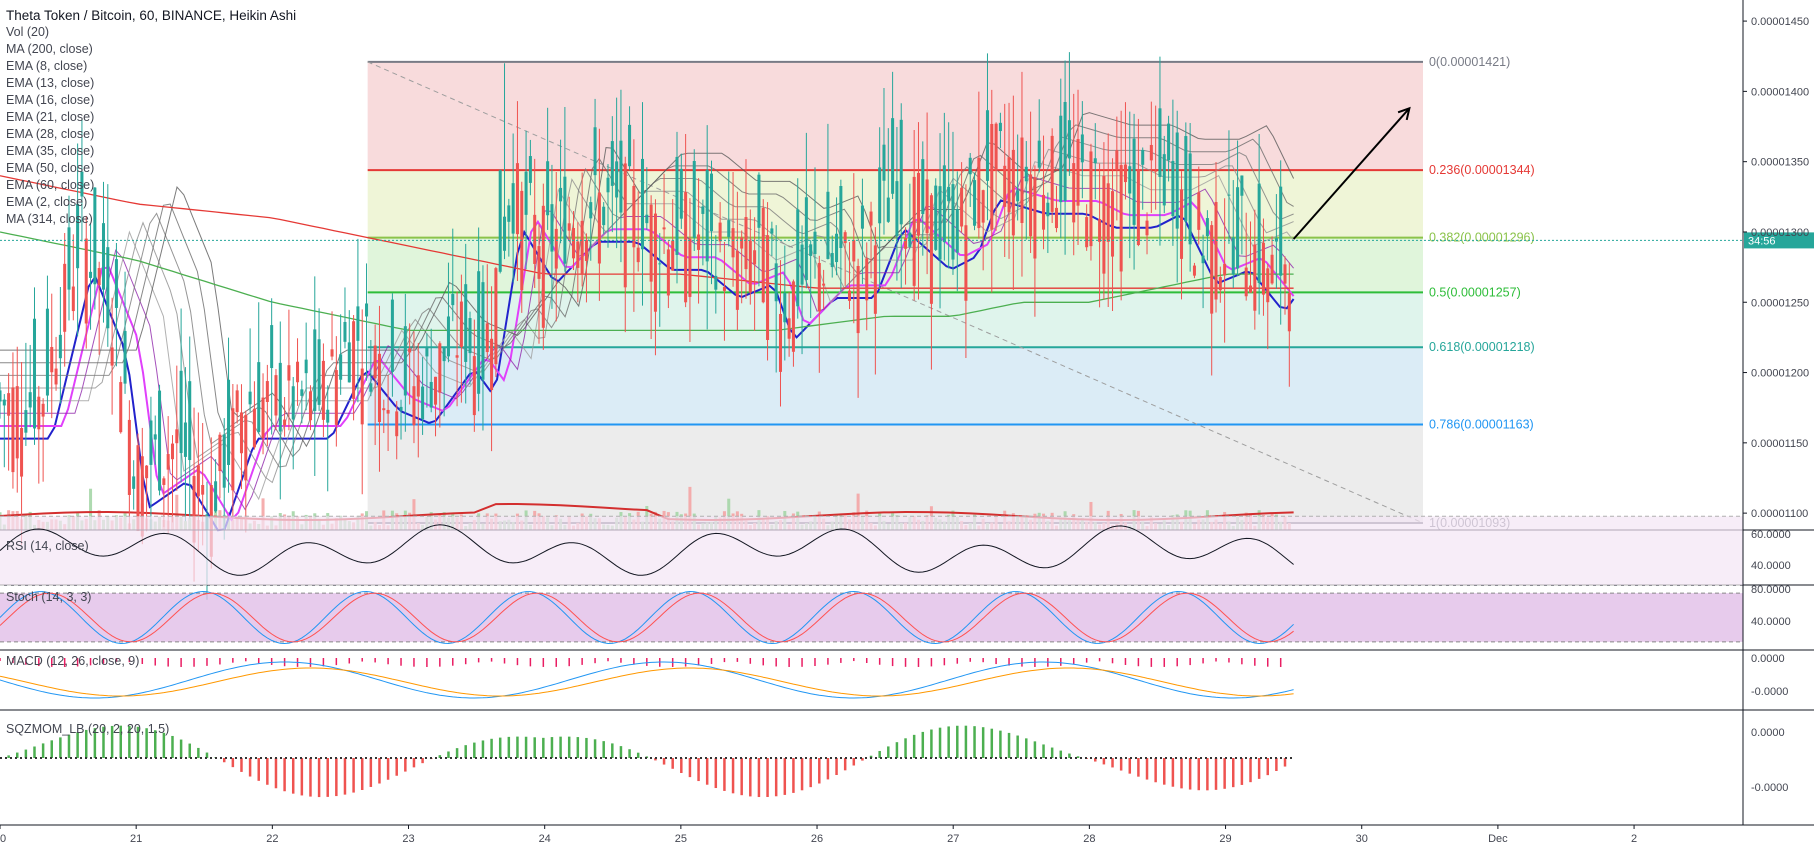 Image resolution: width=1814 pixels, height=850 pixels. What do you see at coordinates (50, 117) in the screenshot?
I see `legend-ema21: EMA (21, close)` at bounding box center [50, 117].